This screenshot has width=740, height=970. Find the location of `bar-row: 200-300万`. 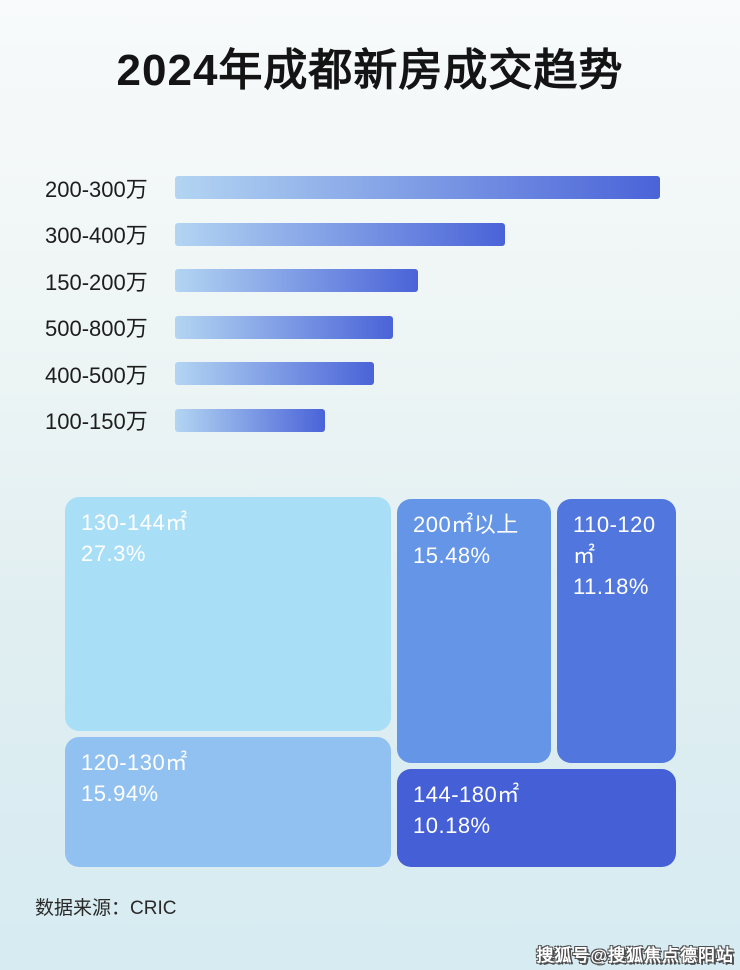

bar-row: 200-300万 is located at coordinates (352, 189).